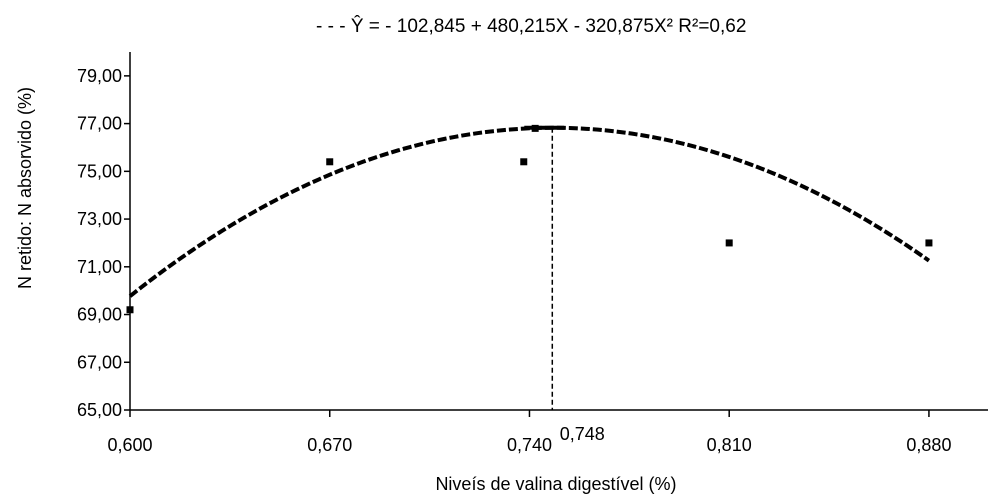 The height and width of the screenshot is (496, 989). I want to click on x-tick-label: 0,810, so click(729, 445).